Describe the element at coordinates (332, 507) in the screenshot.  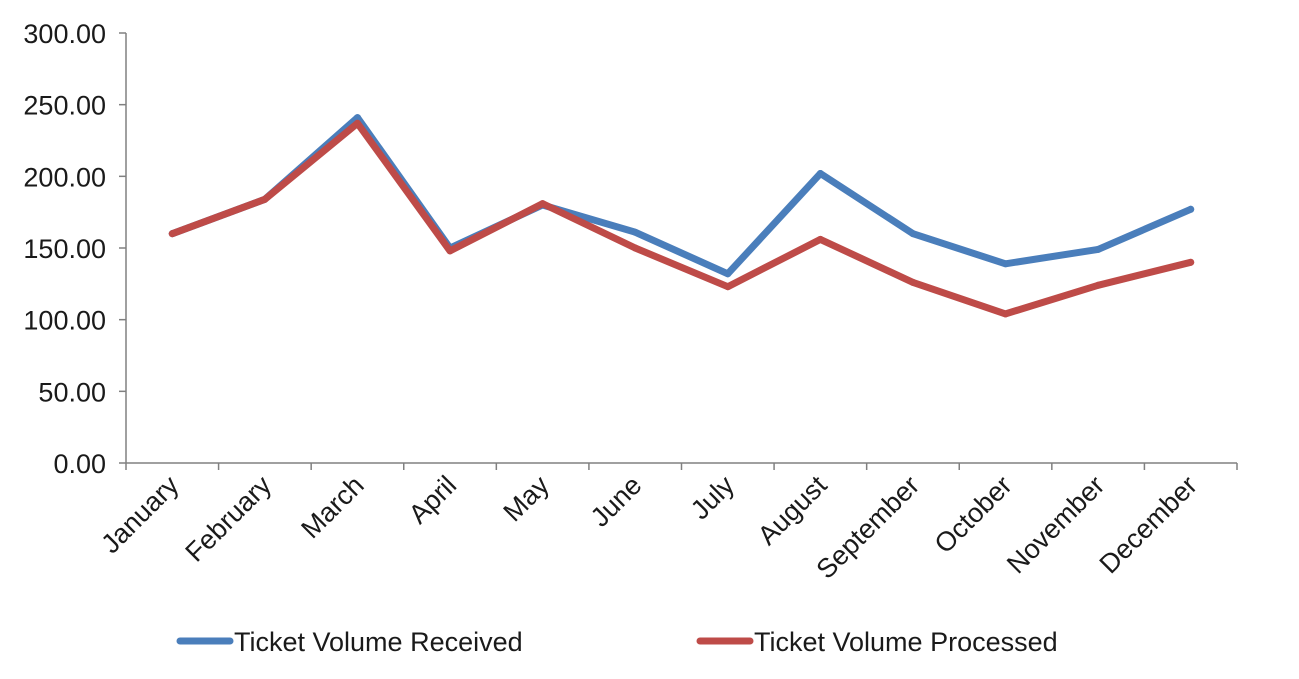
I see `x-tick-label: March` at that location.